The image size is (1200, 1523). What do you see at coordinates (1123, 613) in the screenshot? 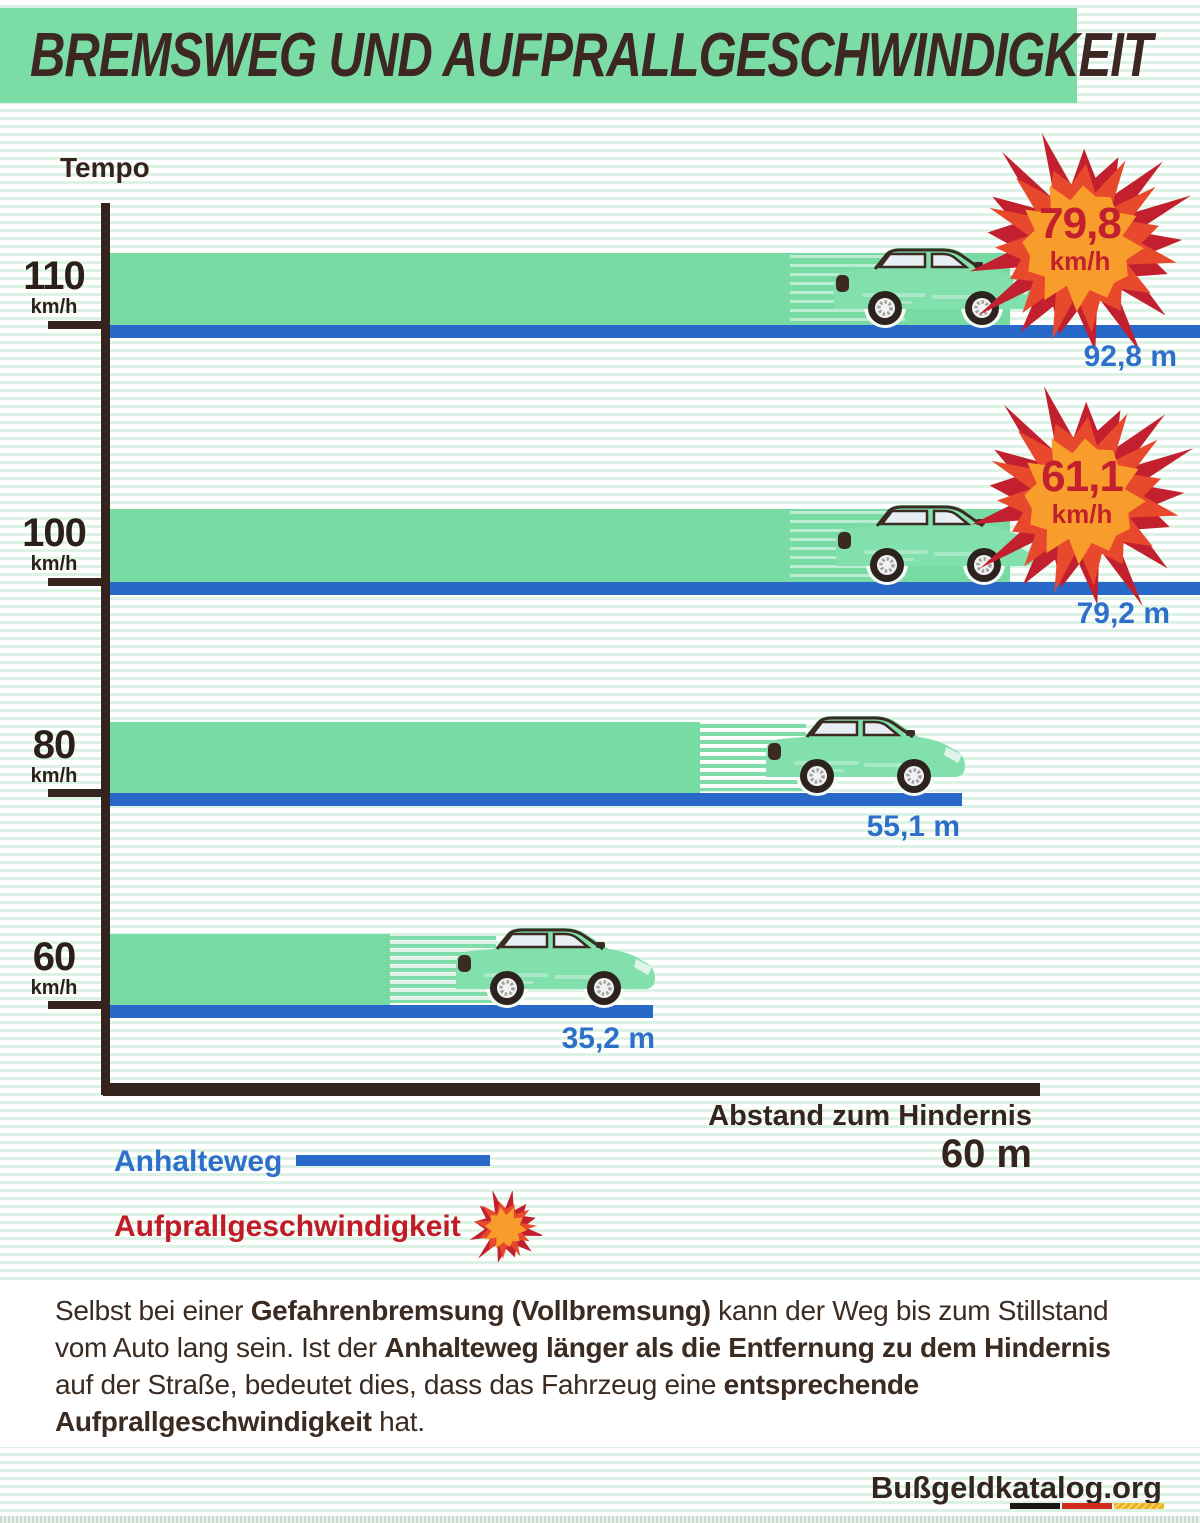
I see `distance-label-100: 79,2 m` at bounding box center [1123, 613].